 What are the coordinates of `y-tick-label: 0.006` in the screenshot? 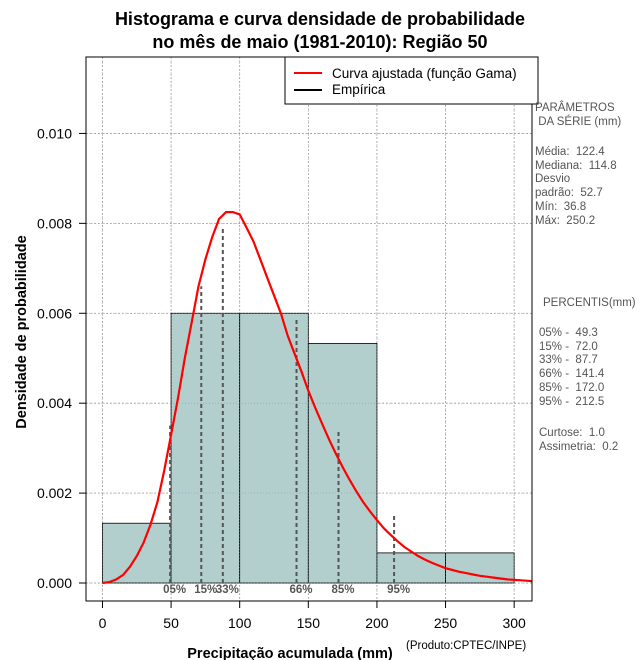 It's located at (54, 313).